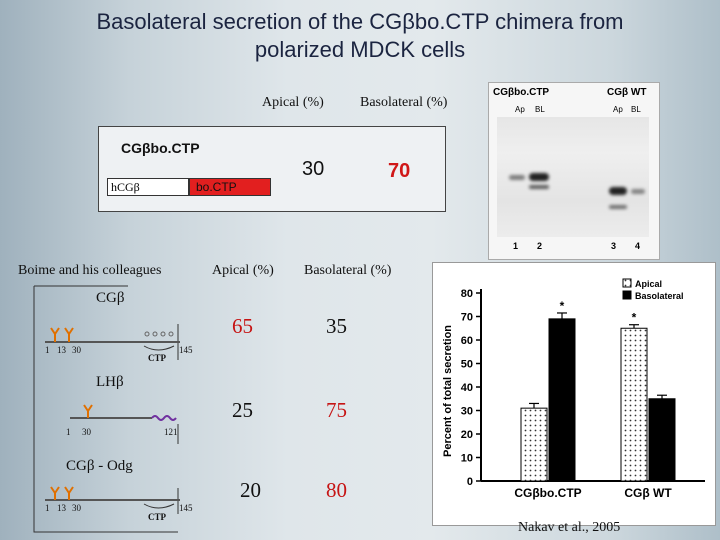 The height and width of the screenshot is (540, 720). I want to click on top-basolateral-header: Basolateral (%), so click(404, 102).